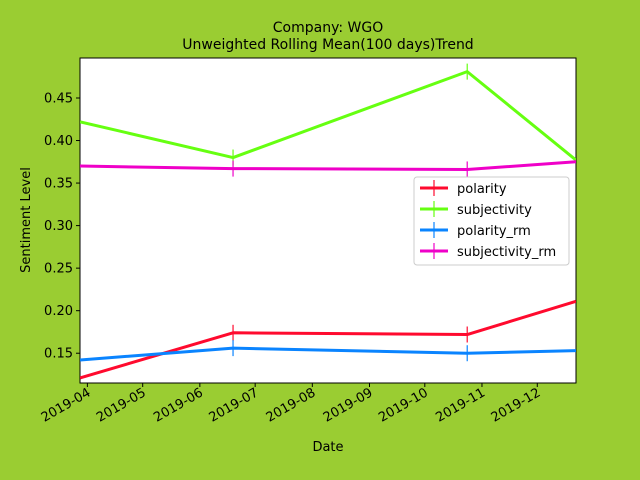 Image resolution: width=640 pixels, height=480 pixels. Describe the element at coordinates (58, 98) in the screenshot. I see `y-tick-label: 0.45` at that location.